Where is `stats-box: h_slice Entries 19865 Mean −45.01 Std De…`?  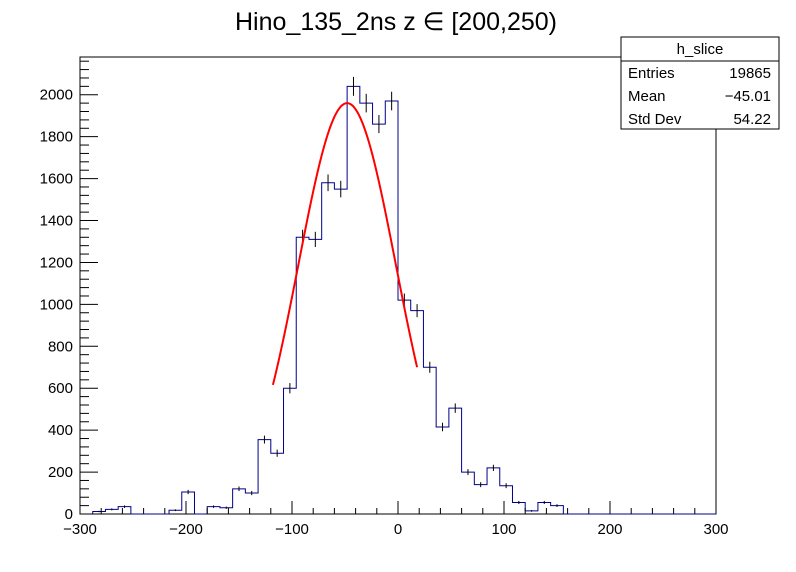
stats-box: h_slice Entries 19865 Mean −45.01 Std De… is located at coordinates (700, 83).